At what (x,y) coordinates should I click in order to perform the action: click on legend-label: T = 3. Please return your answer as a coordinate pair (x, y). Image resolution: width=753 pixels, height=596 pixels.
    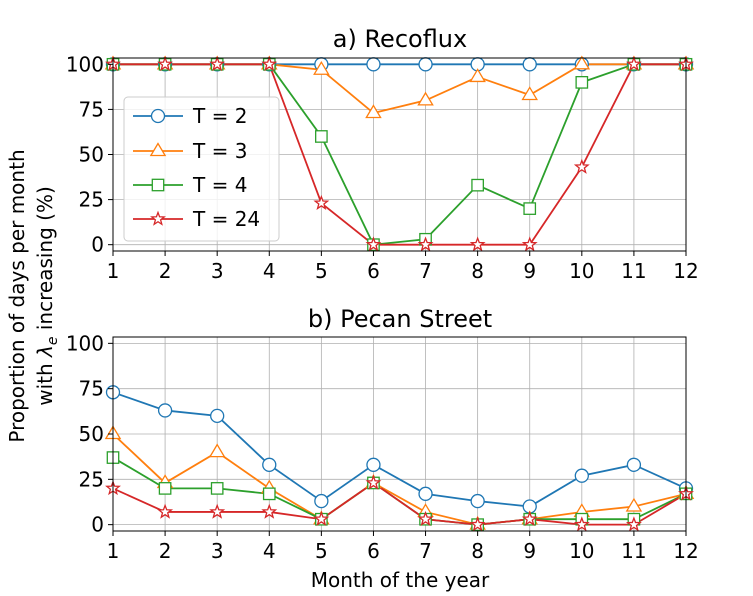
    Looking at the image, I should click on (219, 151).